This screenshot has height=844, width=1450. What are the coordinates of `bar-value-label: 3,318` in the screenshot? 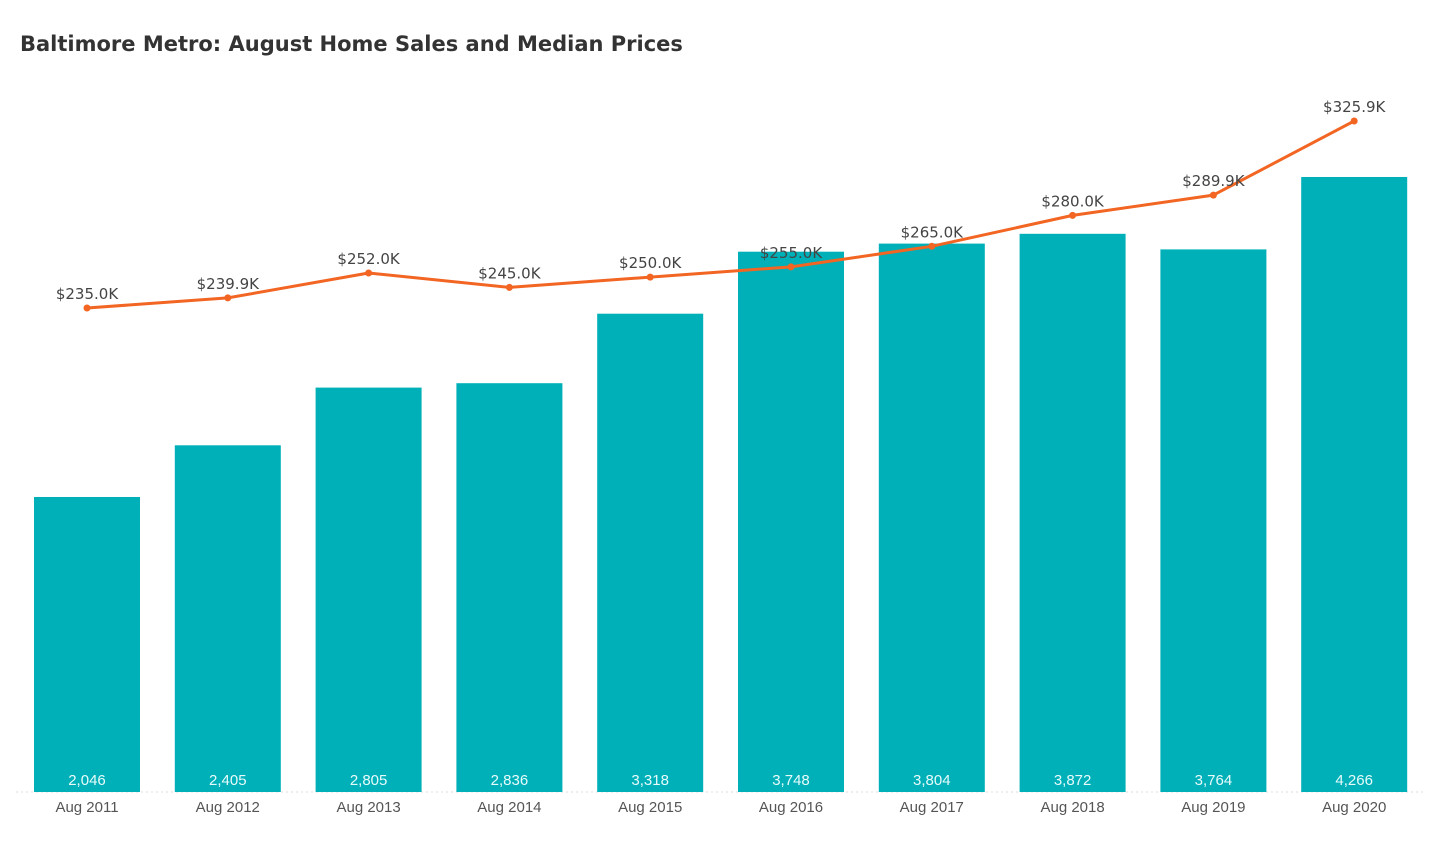 It's located at (650, 780).